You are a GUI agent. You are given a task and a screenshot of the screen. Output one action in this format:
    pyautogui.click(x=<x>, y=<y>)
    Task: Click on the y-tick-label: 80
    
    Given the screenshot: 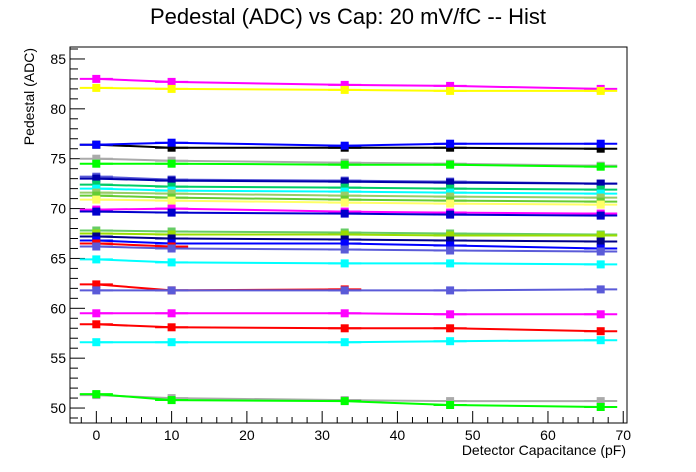 What is the action you would take?
    pyautogui.click(x=58, y=109)
    